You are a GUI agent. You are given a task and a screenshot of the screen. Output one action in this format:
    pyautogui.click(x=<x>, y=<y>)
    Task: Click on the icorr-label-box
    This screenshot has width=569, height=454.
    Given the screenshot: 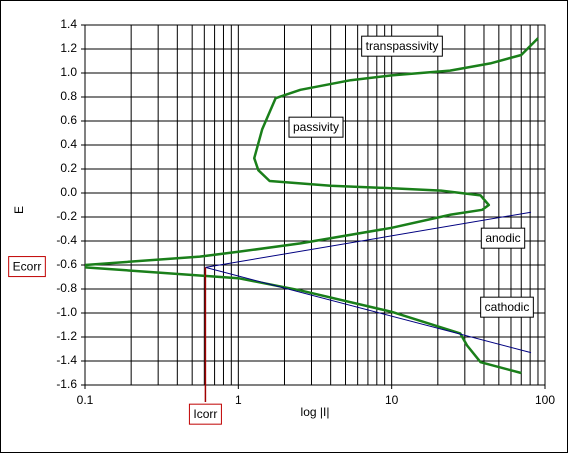 What is the action you would take?
    pyautogui.click(x=205, y=414)
    